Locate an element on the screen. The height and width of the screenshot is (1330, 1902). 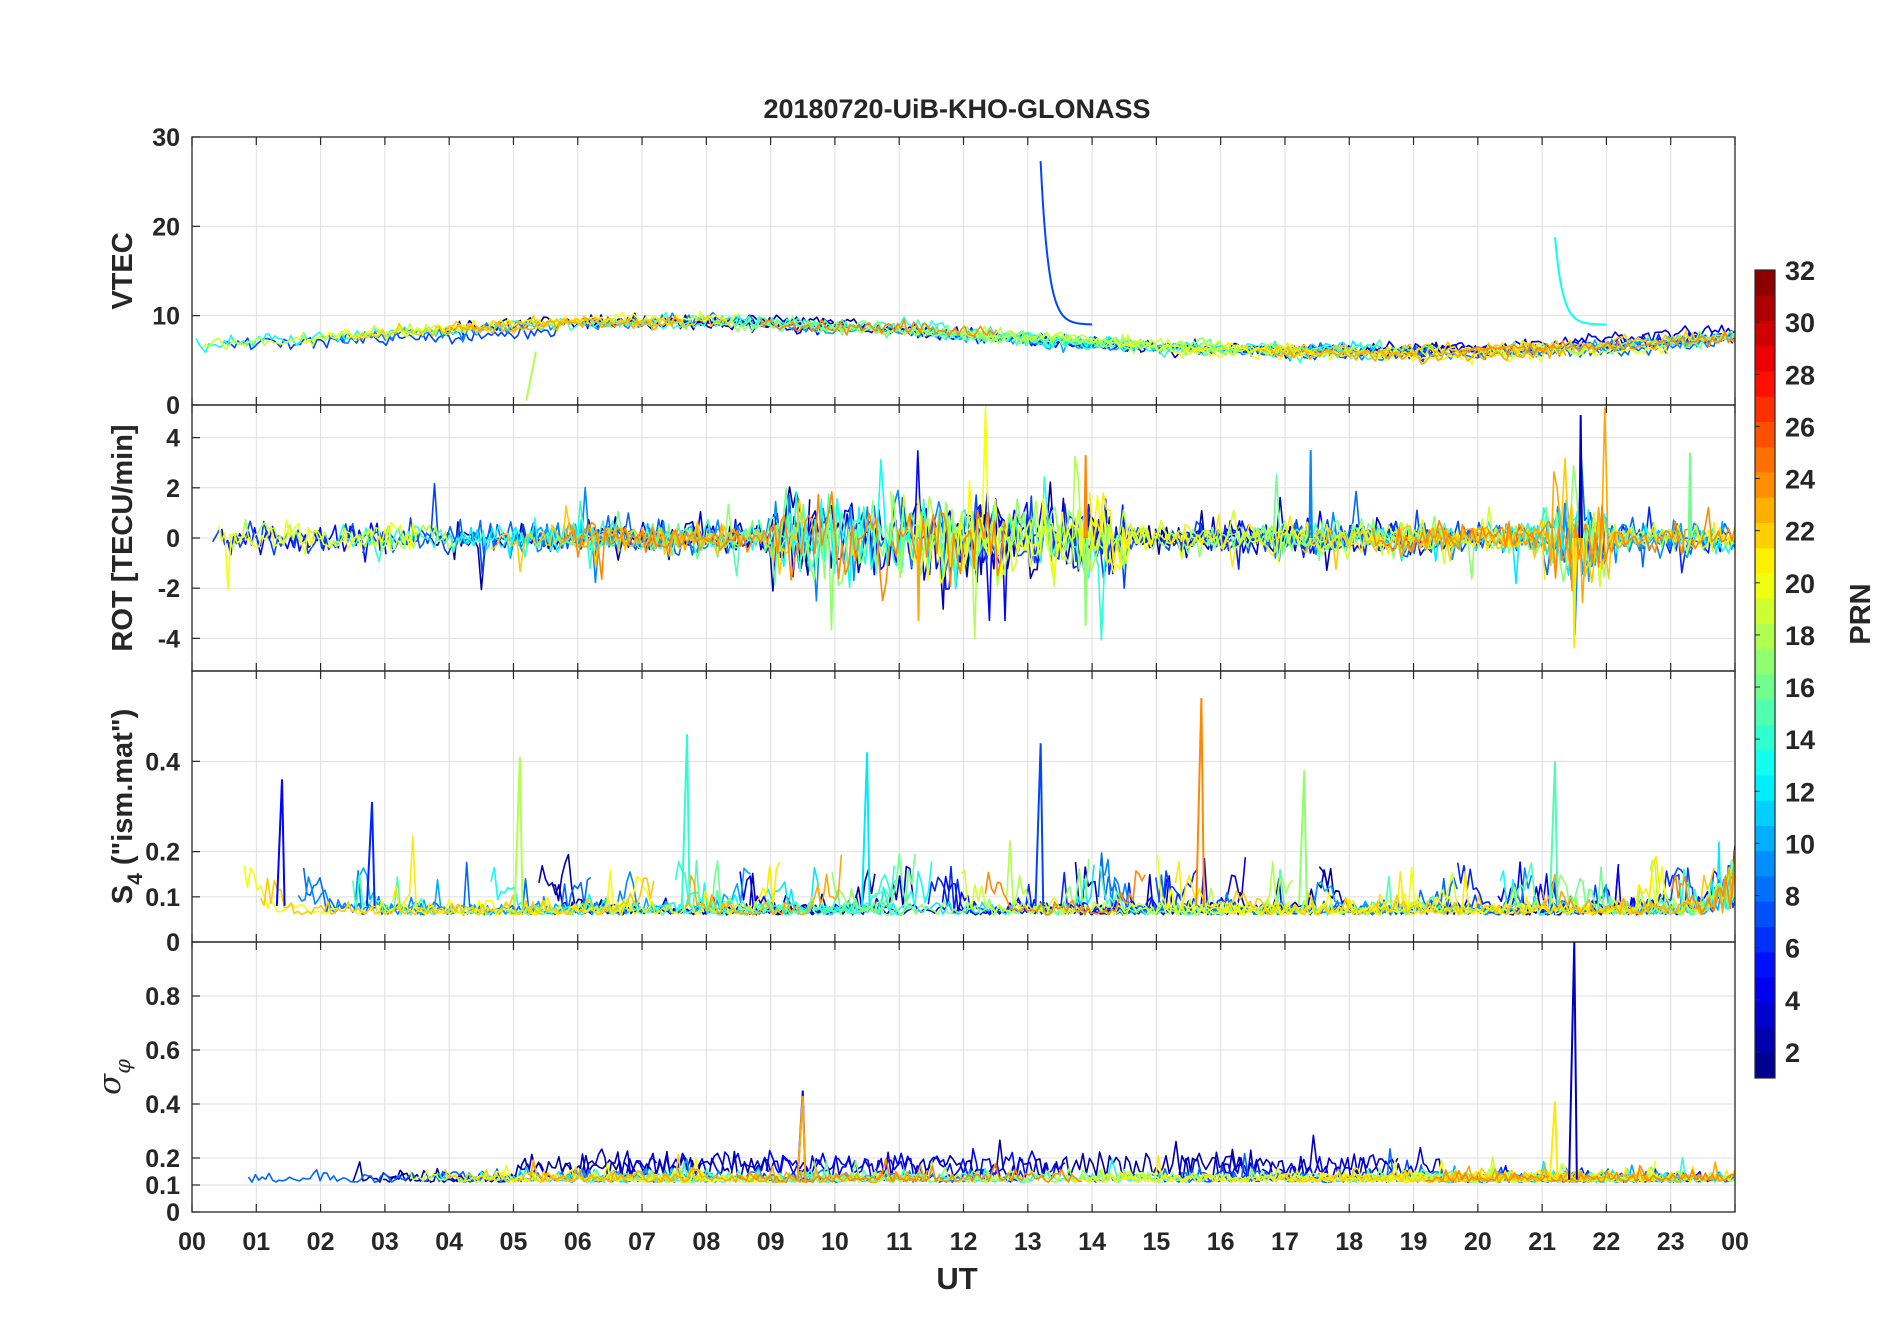
colorbar-tick-label: 24 is located at coordinates (1800, 480).